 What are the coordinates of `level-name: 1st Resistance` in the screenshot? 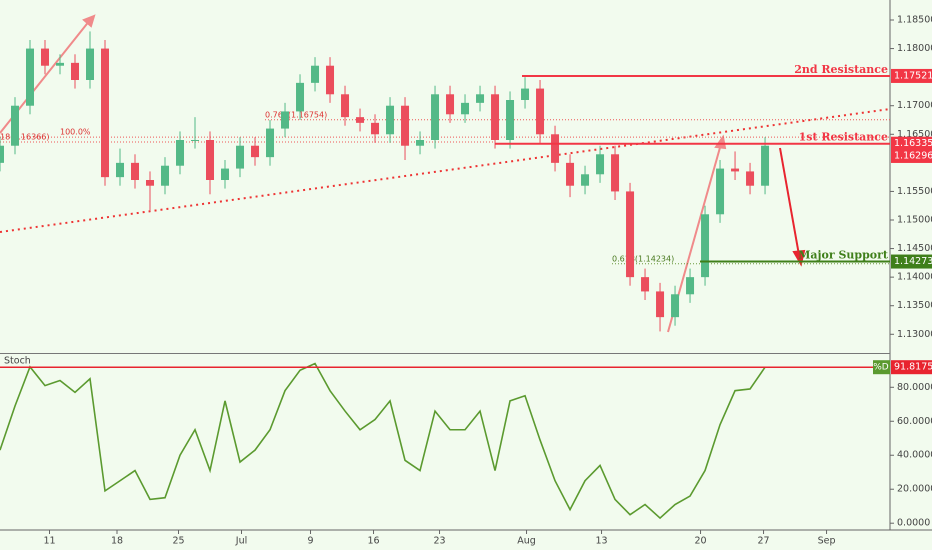 It's located at (843, 137).